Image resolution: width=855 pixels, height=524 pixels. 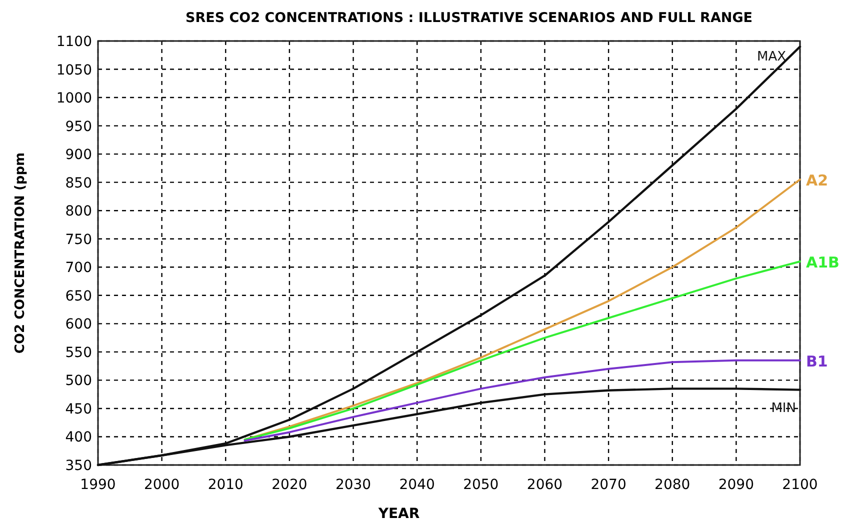 I want to click on y-tick-label: 800, so click(x=78, y=212).